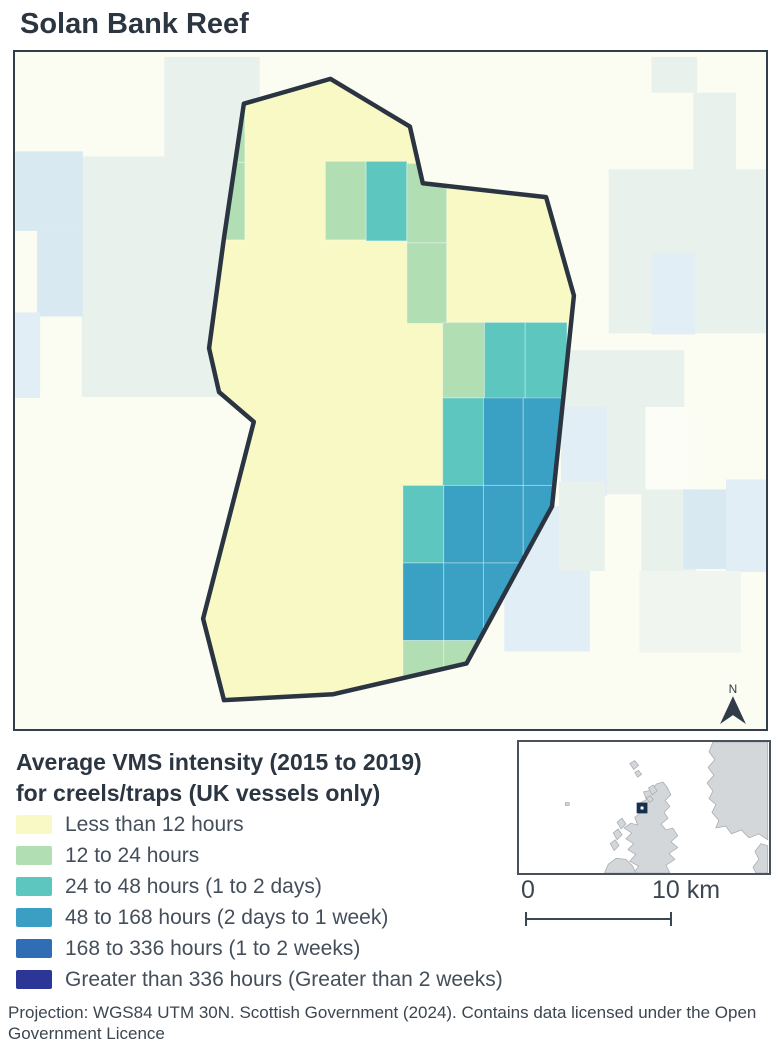 This screenshot has width=778, height=1053. I want to click on scalebar-line, so click(598, 919).